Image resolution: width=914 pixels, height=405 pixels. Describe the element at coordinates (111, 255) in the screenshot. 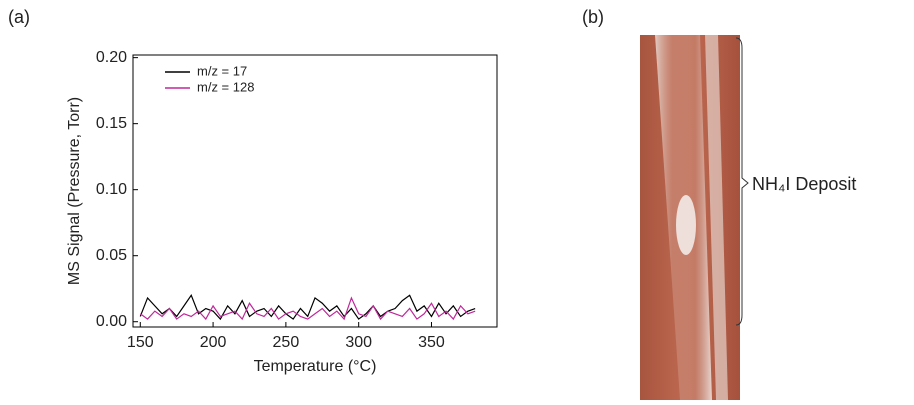

I see `y-tick-label: 0.05` at that location.